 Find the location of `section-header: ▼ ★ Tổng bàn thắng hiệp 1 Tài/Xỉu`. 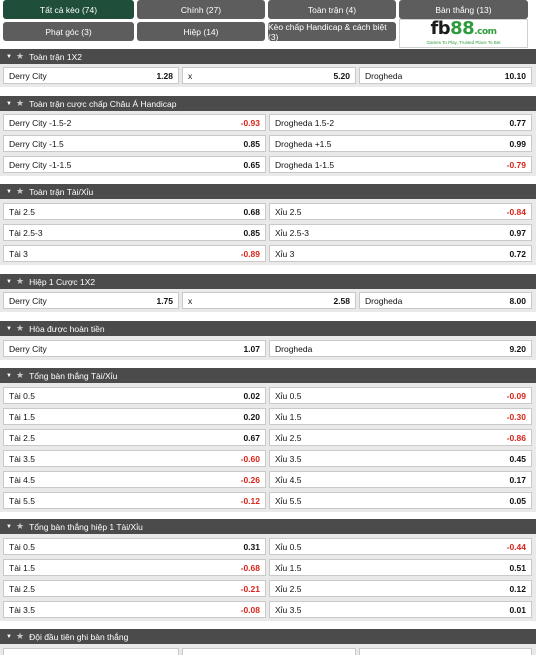

section-header: ▼ ★ Tổng bàn thắng hiệp 1 Tài/Xỉu is located at coordinates (268, 526).